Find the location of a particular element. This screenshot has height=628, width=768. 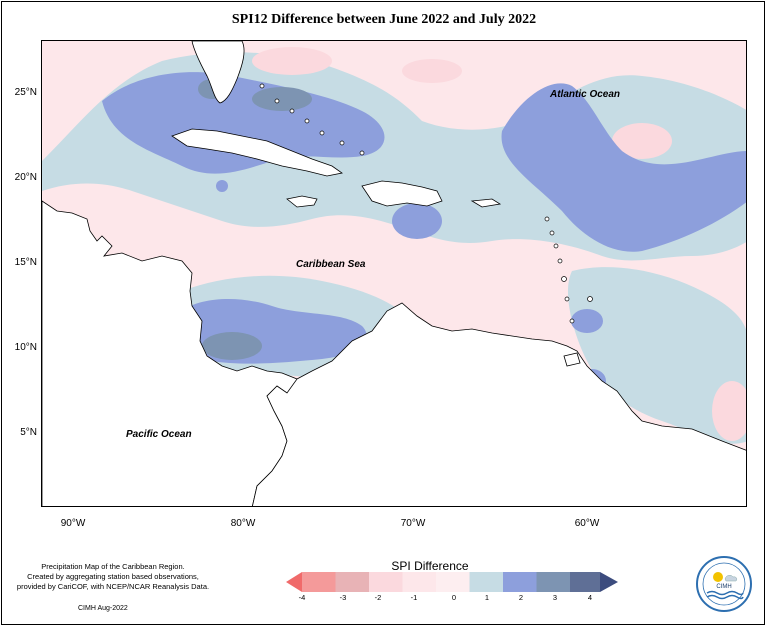

land-hispaniola is located at coordinates (402, 193).